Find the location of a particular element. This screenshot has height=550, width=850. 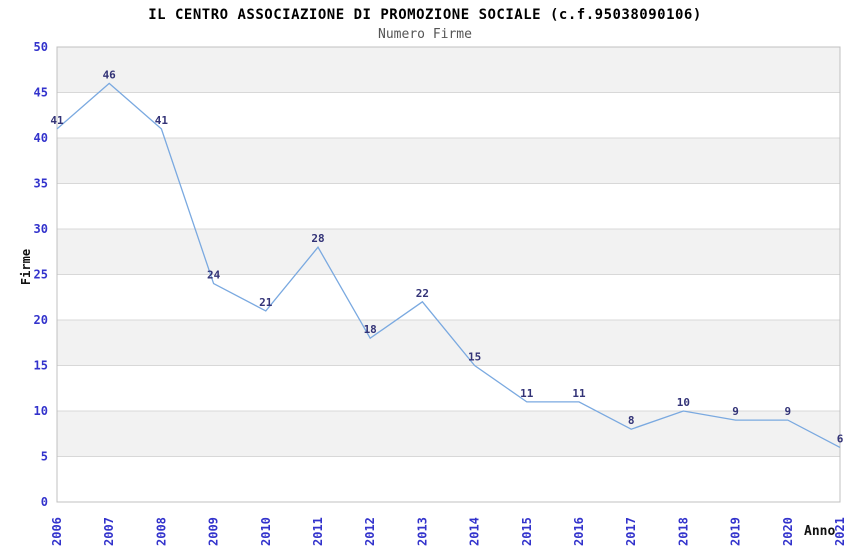

x-tick-label: 2012 is located at coordinates (370, 531).